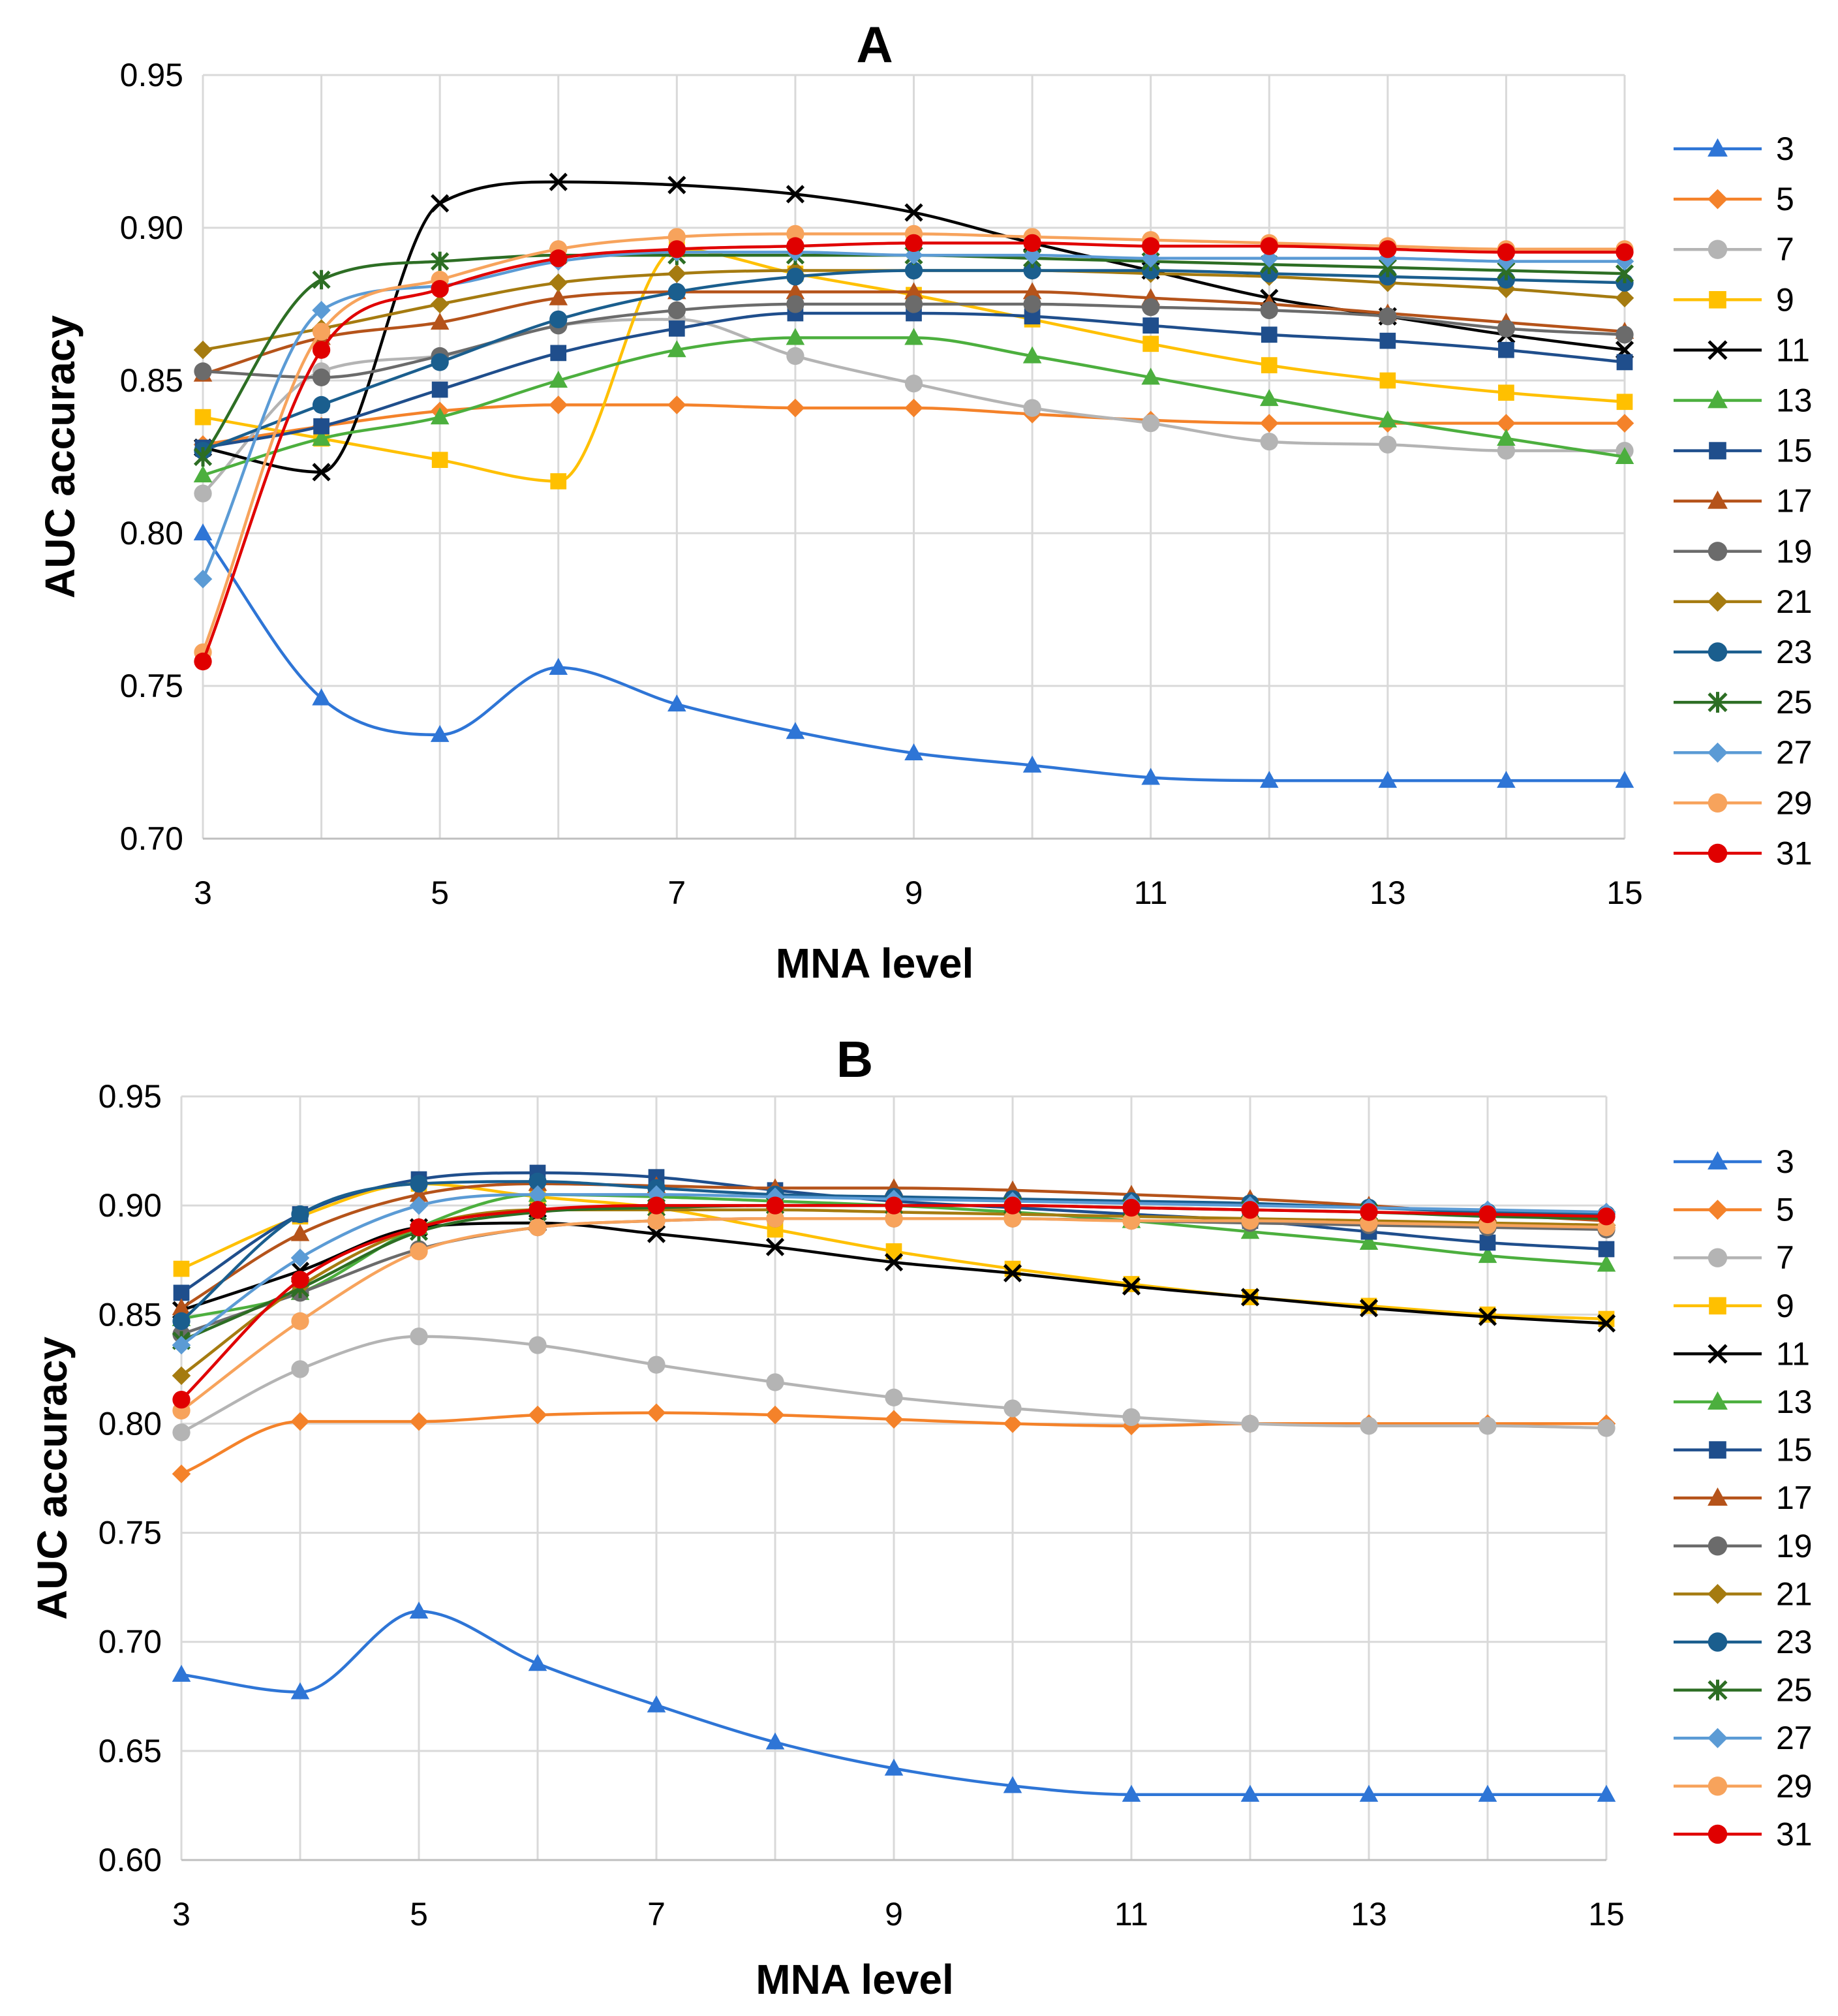 This screenshot has width=1838, height=2016. I want to click on y-tick-label: 0.95, so click(151, 75).